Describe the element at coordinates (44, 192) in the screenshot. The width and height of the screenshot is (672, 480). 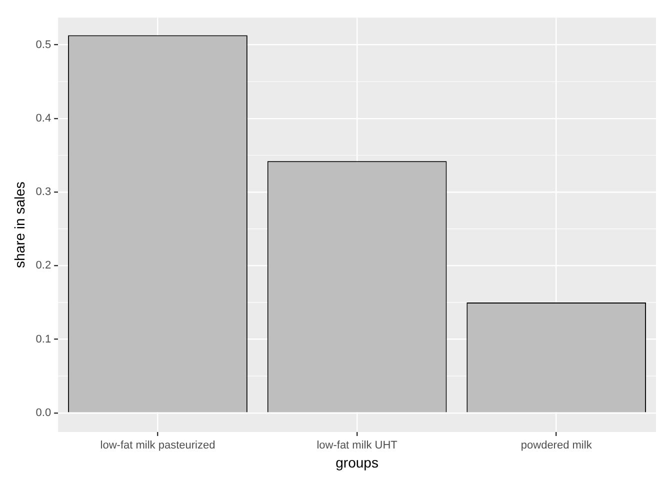
I see `y-tick-label: 0.3` at that location.